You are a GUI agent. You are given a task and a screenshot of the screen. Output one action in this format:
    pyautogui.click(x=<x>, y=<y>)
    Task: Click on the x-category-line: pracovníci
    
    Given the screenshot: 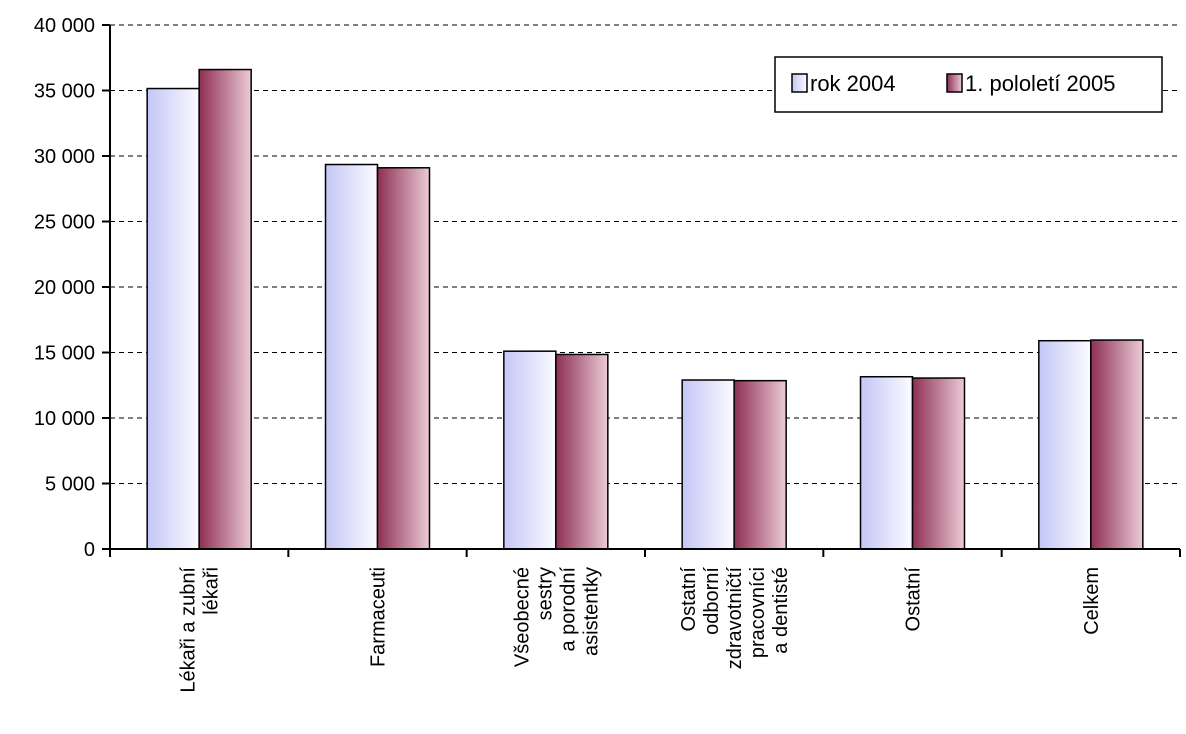 What is the action you would take?
    pyautogui.click(x=758, y=612)
    